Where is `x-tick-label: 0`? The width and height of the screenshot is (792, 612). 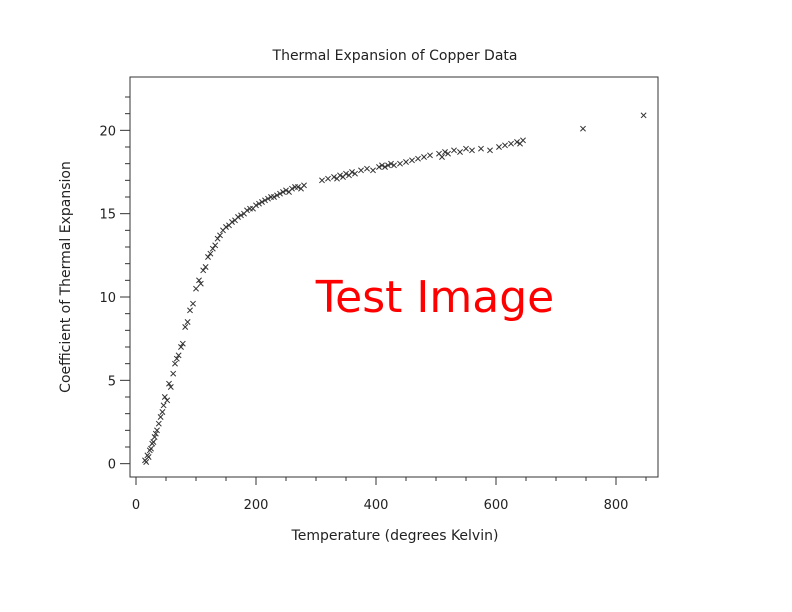
x-tick-label: 0 is located at coordinates (136, 505).